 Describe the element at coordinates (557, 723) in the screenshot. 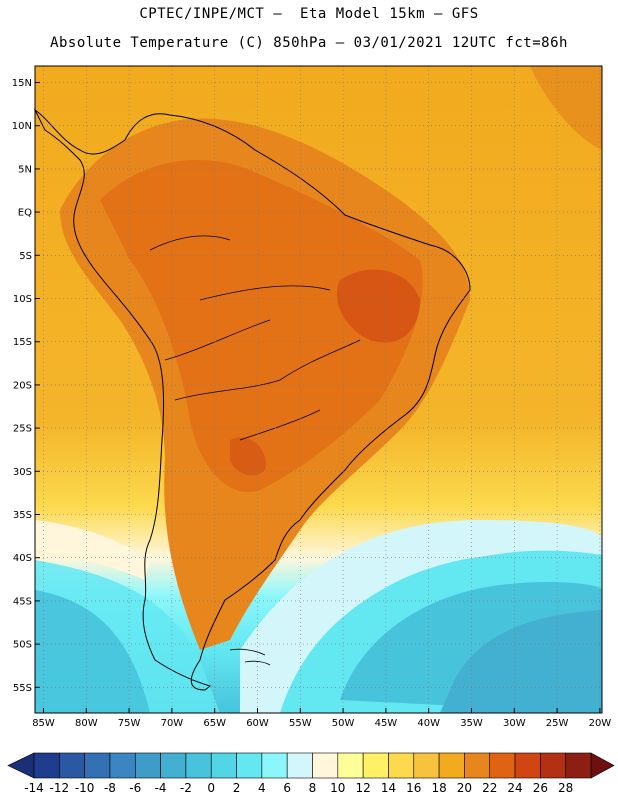

I see `lon-tick-label: 25W` at that location.